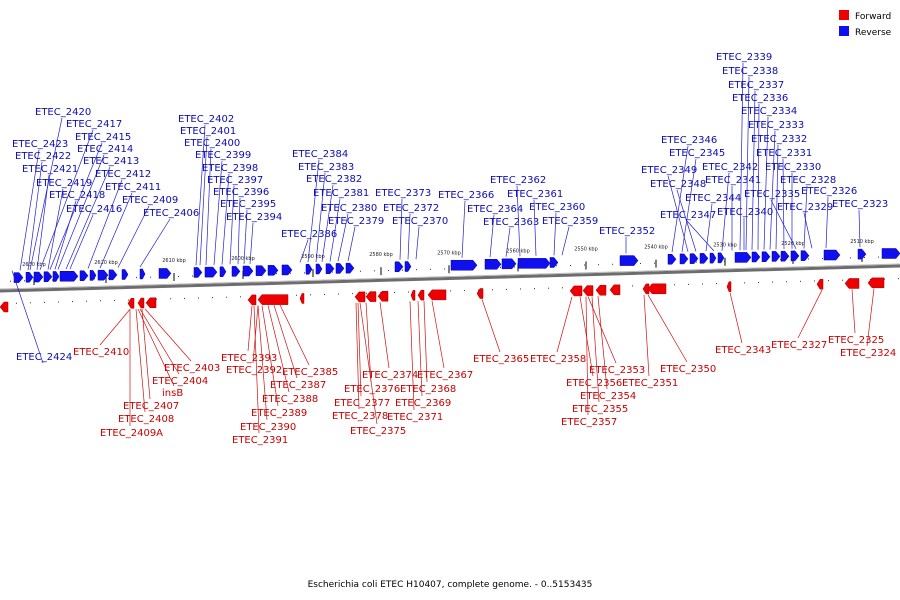 Image resolution: width=900 pixels, height=600 pixels. Describe the element at coordinates (518, 180) in the screenshot. I see `gene-label: ETEC_2362` at that location.